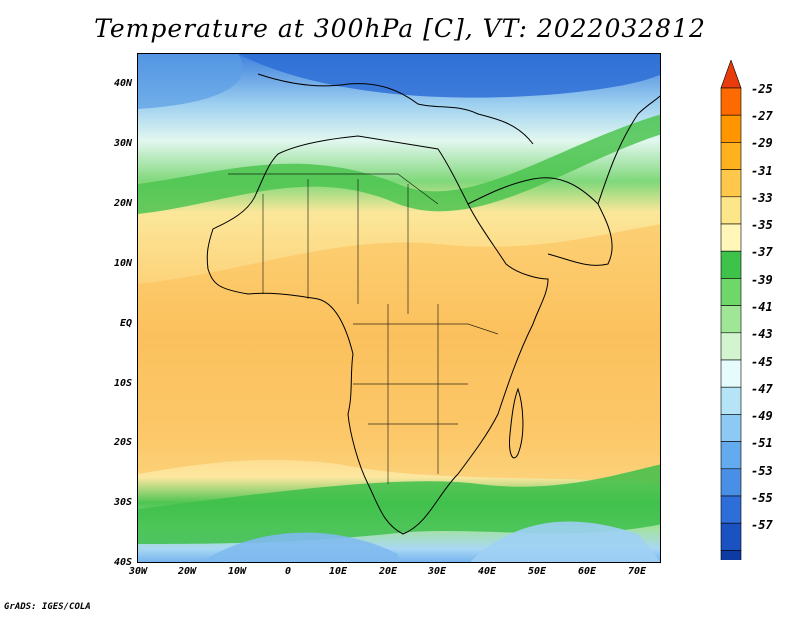 The height and width of the screenshot is (618, 800). I want to click on lon-label: 30E, so click(437, 571).